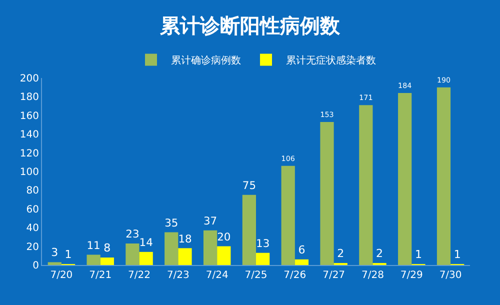 Image resolution: width=500 pixels, height=305 pixels. Describe the element at coordinates (331, 60) in the screenshot. I see `legend-label: 累计无症状感染者数` at that location.